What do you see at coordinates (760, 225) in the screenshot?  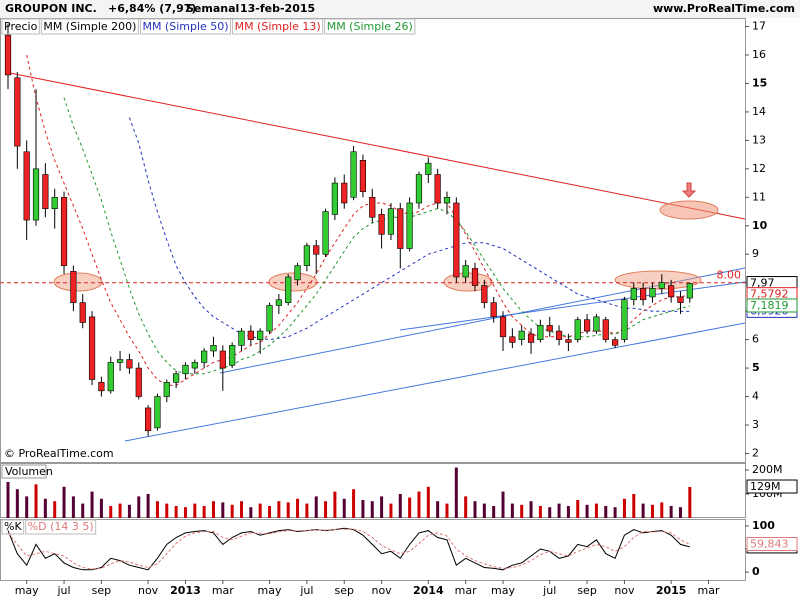 I see `y-tick-label: 10` at bounding box center [760, 225].